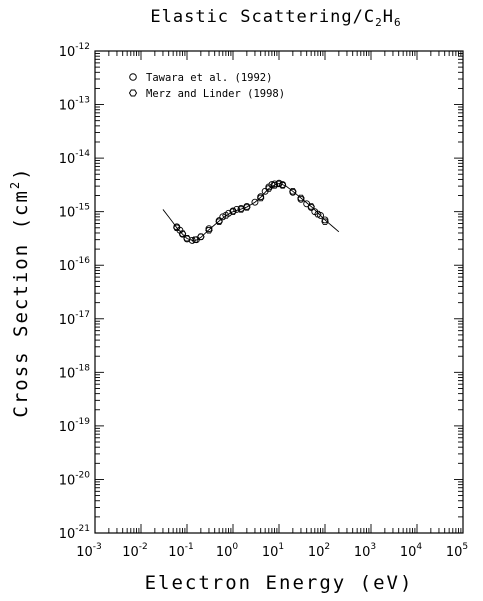 Image resolution: width=483 pixels, height=601 pixels. I want to click on x-tick-label: 10⁻¹, so click(181, 551).